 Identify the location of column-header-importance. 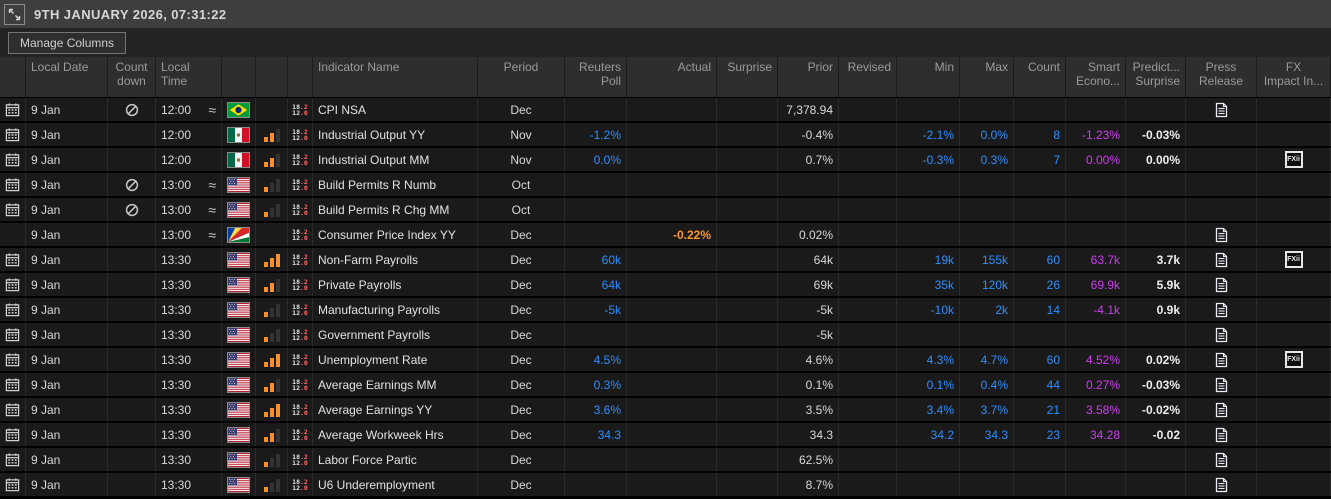
(272, 77).